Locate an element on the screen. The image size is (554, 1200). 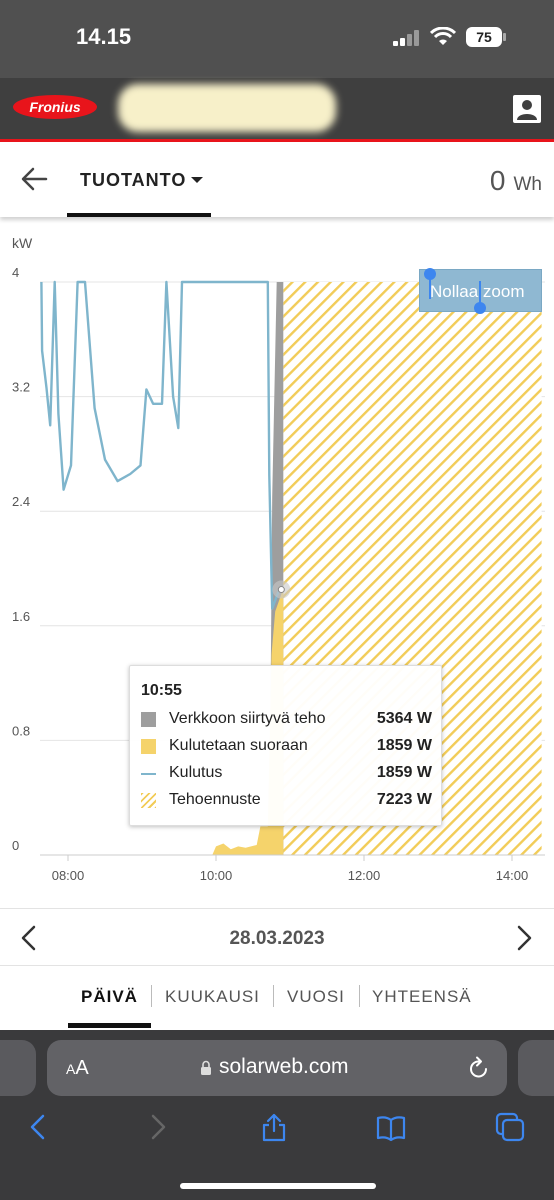
period-tabs: PÄIVÄ KUUKAUSI VUOSI YHTEENSÄ is located at coordinates (277, 998).